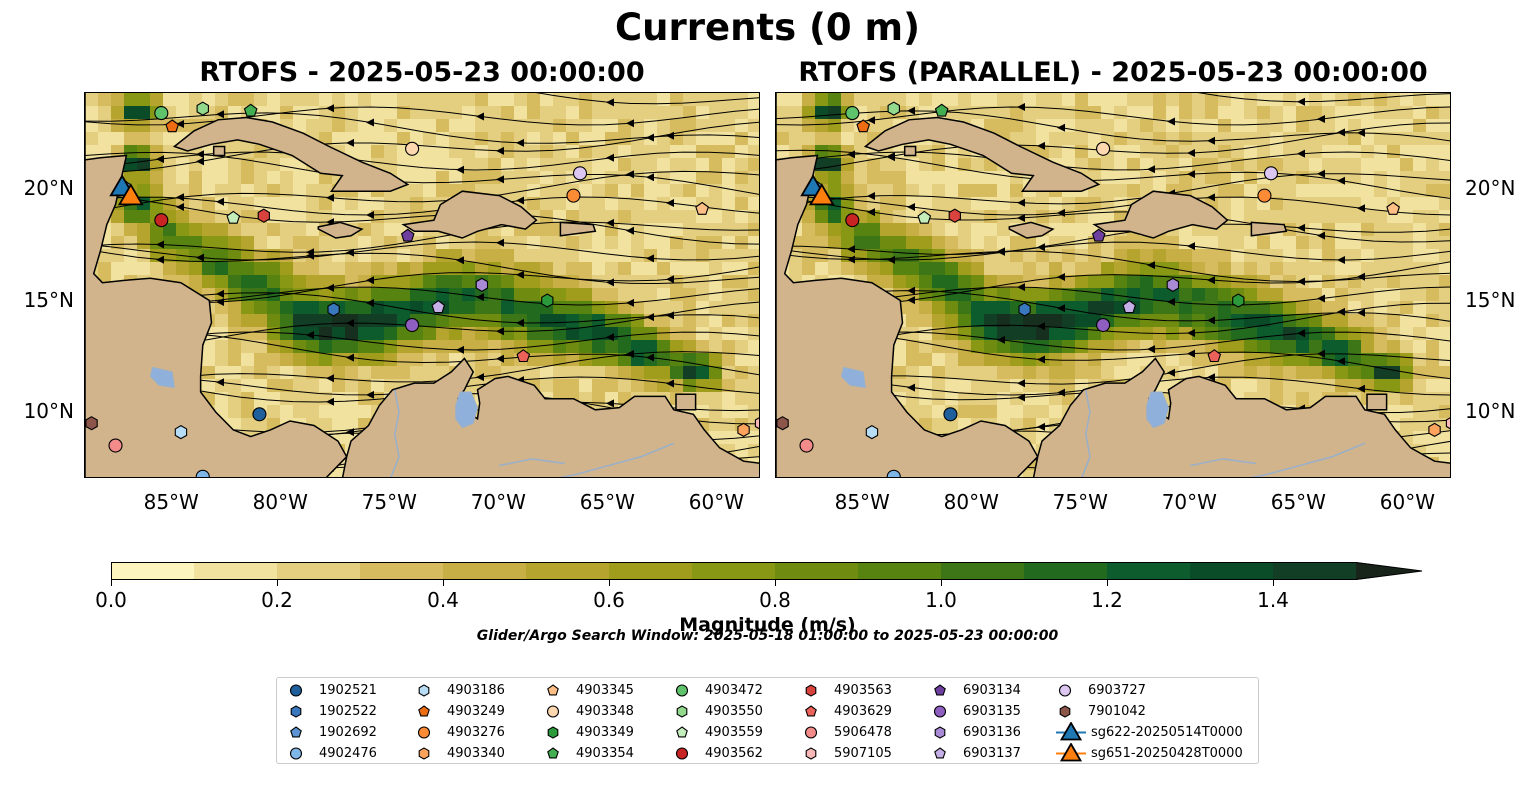 The image size is (1535, 802). What do you see at coordinates (1377, 402) in the screenshot?
I see `land-trinidad` at bounding box center [1377, 402].